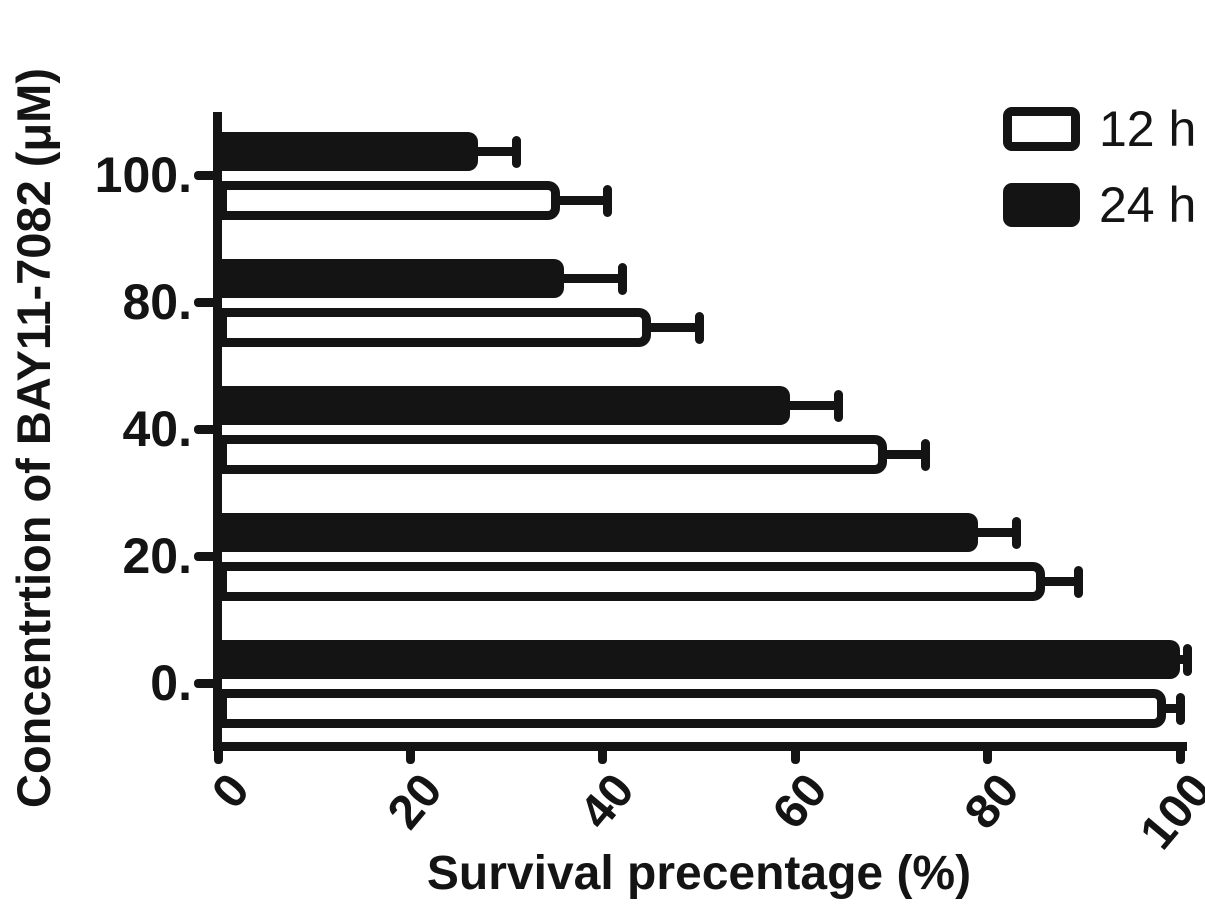 The height and width of the screenshot is (921, 1205). I want to click on open-bar-swatch-icon, so click(1041, 129).